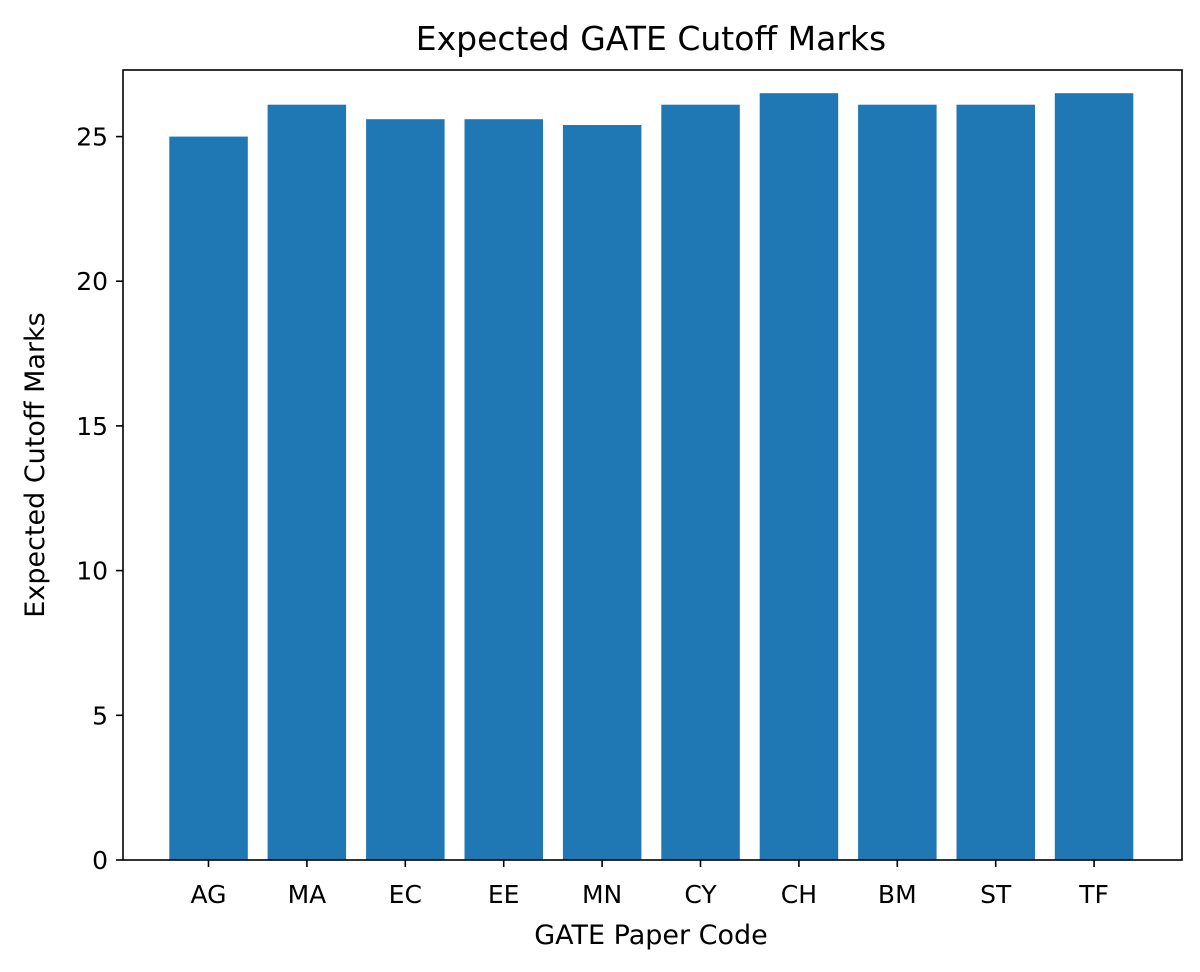 This screenshot has height=972, width=1200. Describe the element at coordinates (1094, 476) in the screenshot. I see `bar-tf` at that location.